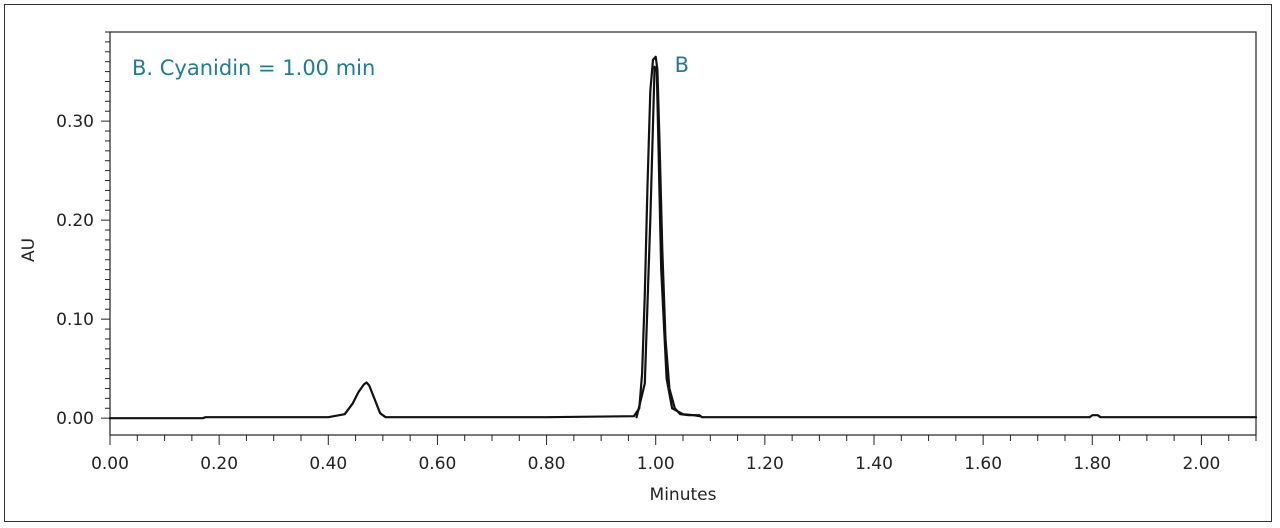  Describe the element at coordinates (1201, 464) in the screenshot. I see `x-tick-label: 2.00` at that location.